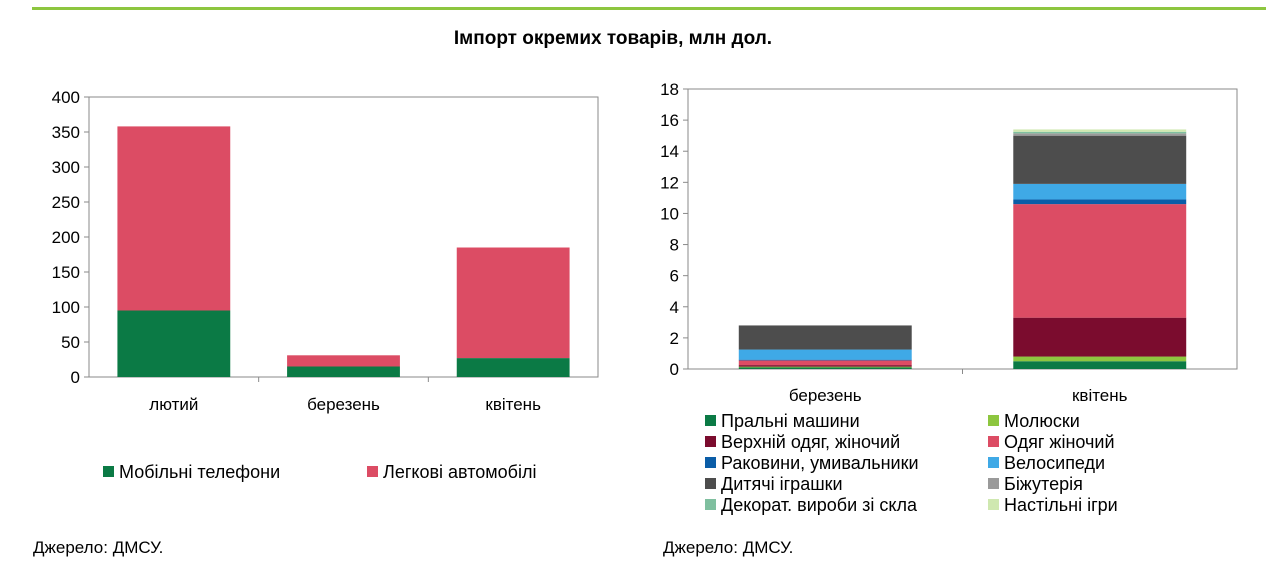  Describe the element at coordinates (820, 463) in the screenshot. I see `legend-label: Раковини, умивальники` at that location.